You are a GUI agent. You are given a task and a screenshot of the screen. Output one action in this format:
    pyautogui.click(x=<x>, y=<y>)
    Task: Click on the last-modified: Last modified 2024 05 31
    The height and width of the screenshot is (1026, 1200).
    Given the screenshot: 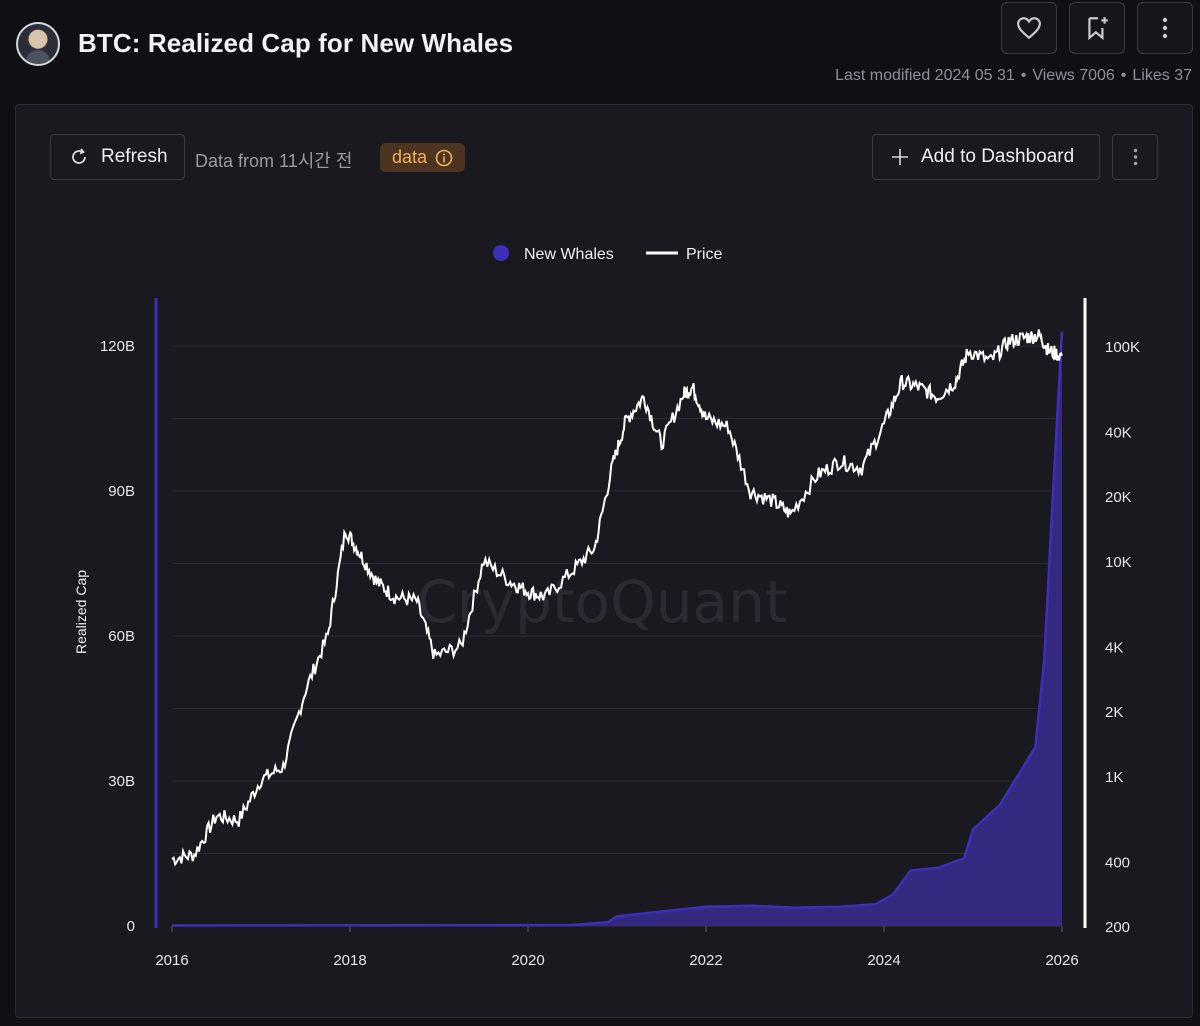 What is the action you would take?
    pyautogui.click(x=925, y=75)
    